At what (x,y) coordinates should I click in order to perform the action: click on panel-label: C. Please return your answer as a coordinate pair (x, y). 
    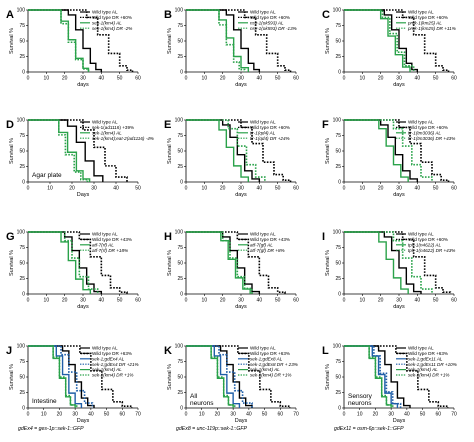
    Looking at the image, I should click on (326, 15).